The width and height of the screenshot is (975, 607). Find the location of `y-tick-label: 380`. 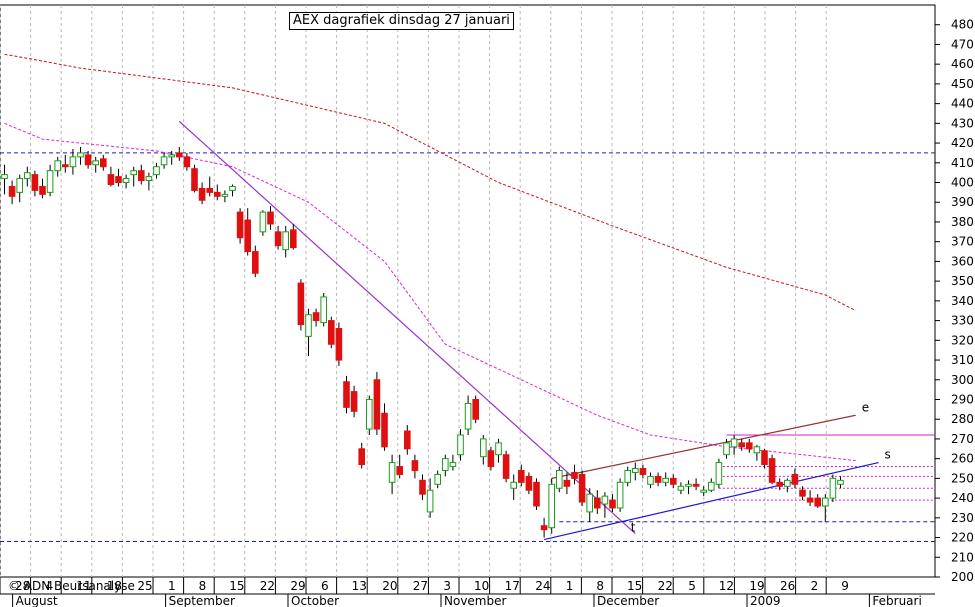

y-tick-label: 380 is located at coordinates (962, 222).